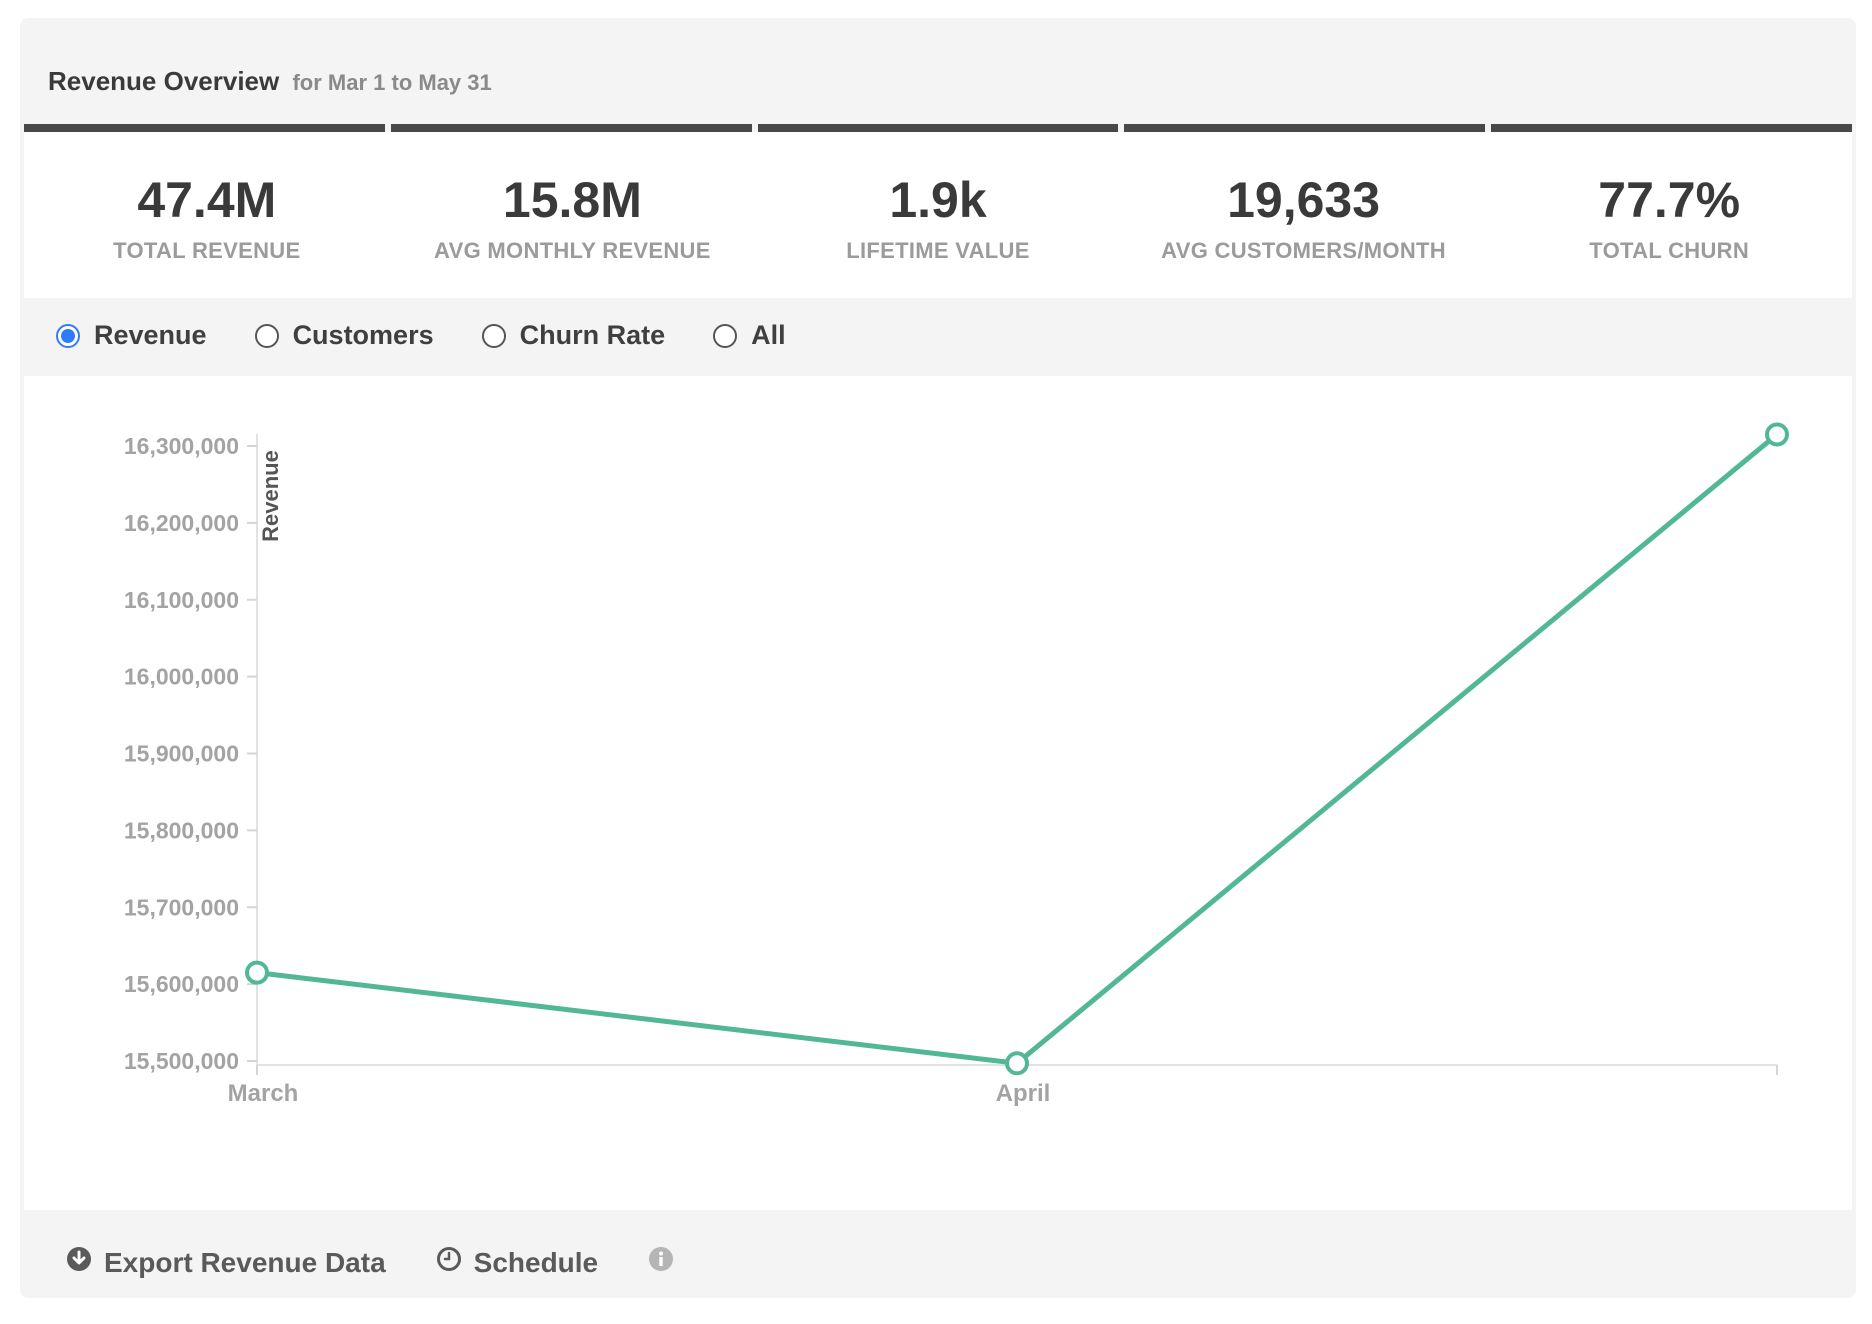 This screenshot has height=1324, width=1872. I want to click on stat-label: AVG CUSTOMERS/MONTH, so click(1303, 250).